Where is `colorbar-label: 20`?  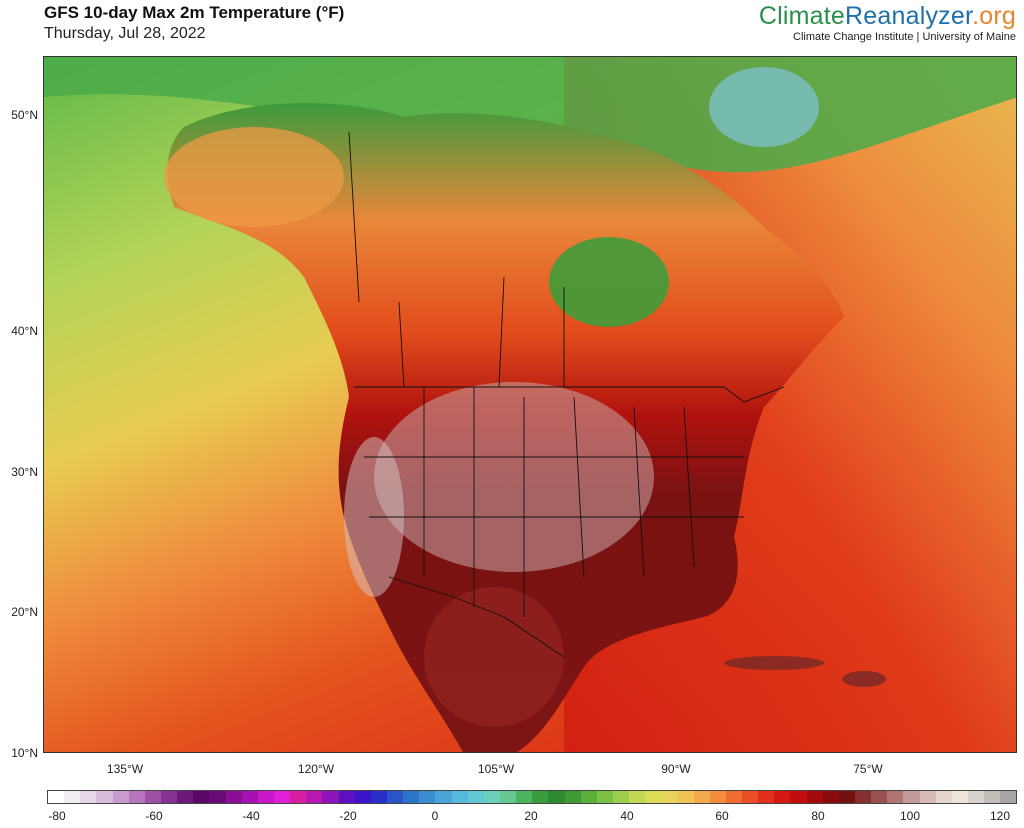
colorbar-label: 20 is located at coordinates (531, 816).